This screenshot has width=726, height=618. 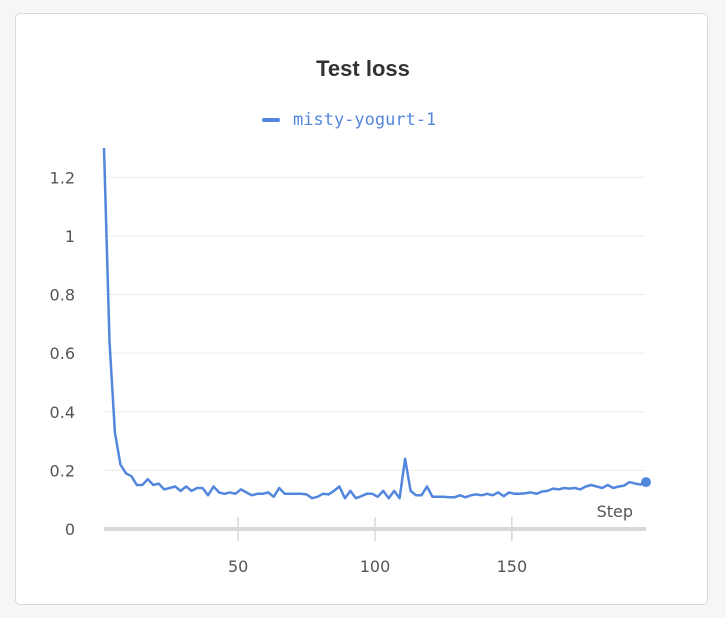 What do you see at coordinates (375, 529) in the screenshot?
I see `x-ticks` at bounding box center [375, 529].